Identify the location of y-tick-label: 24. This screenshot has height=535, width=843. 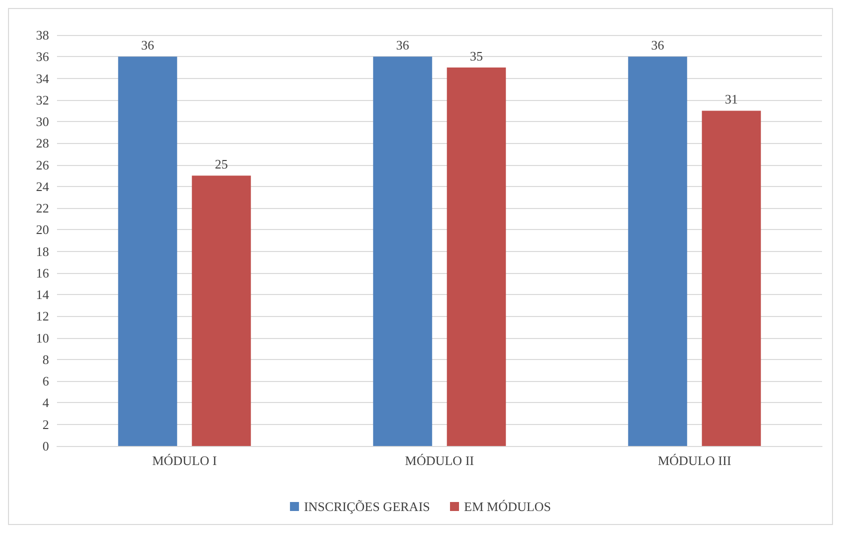
(43, 186).